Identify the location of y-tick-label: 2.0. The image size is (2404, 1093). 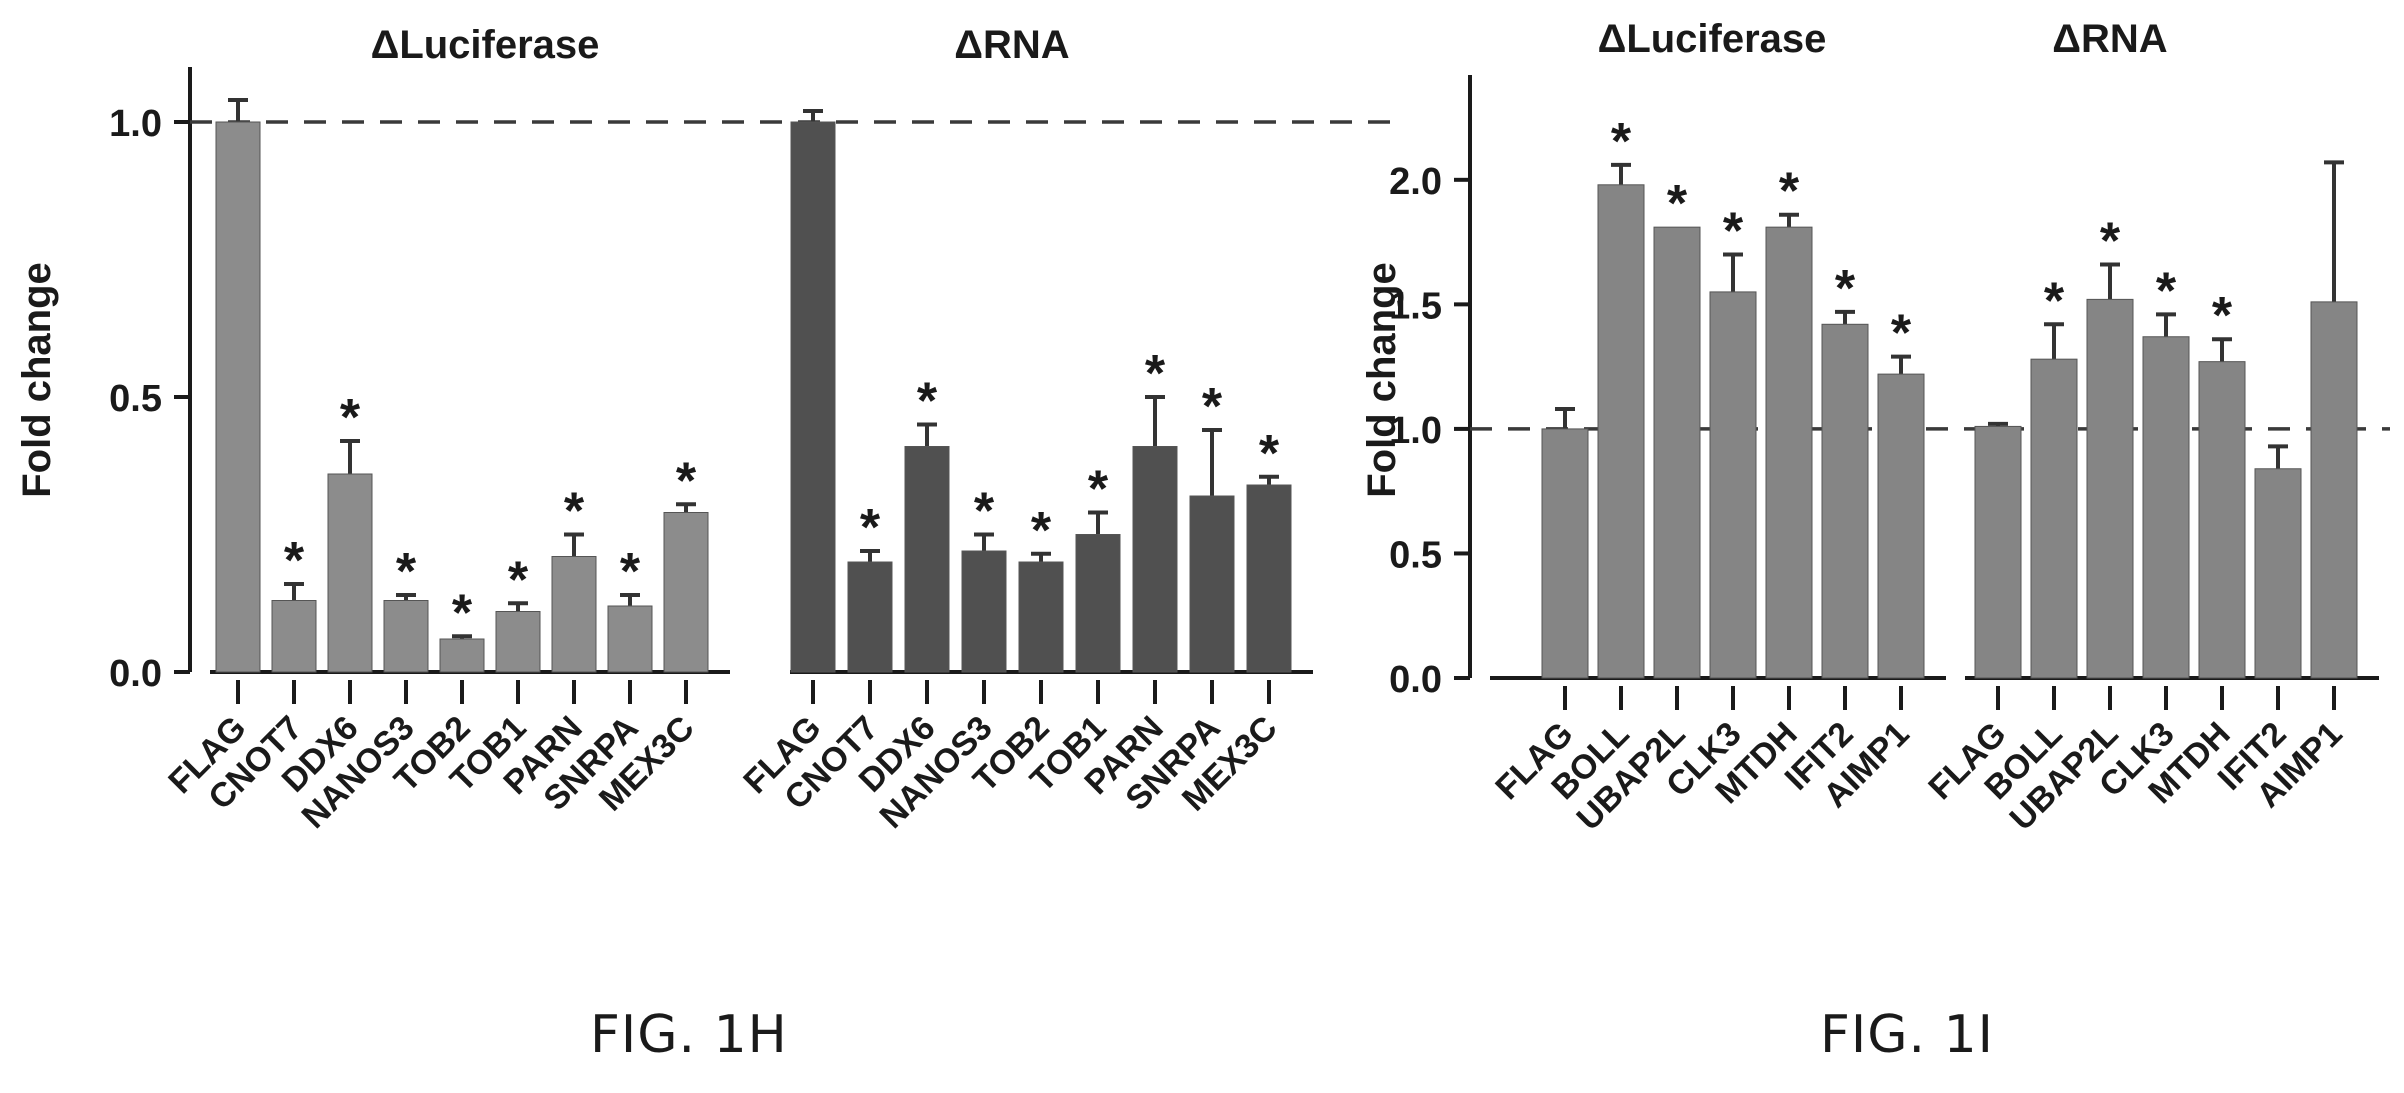
(1415, 182).